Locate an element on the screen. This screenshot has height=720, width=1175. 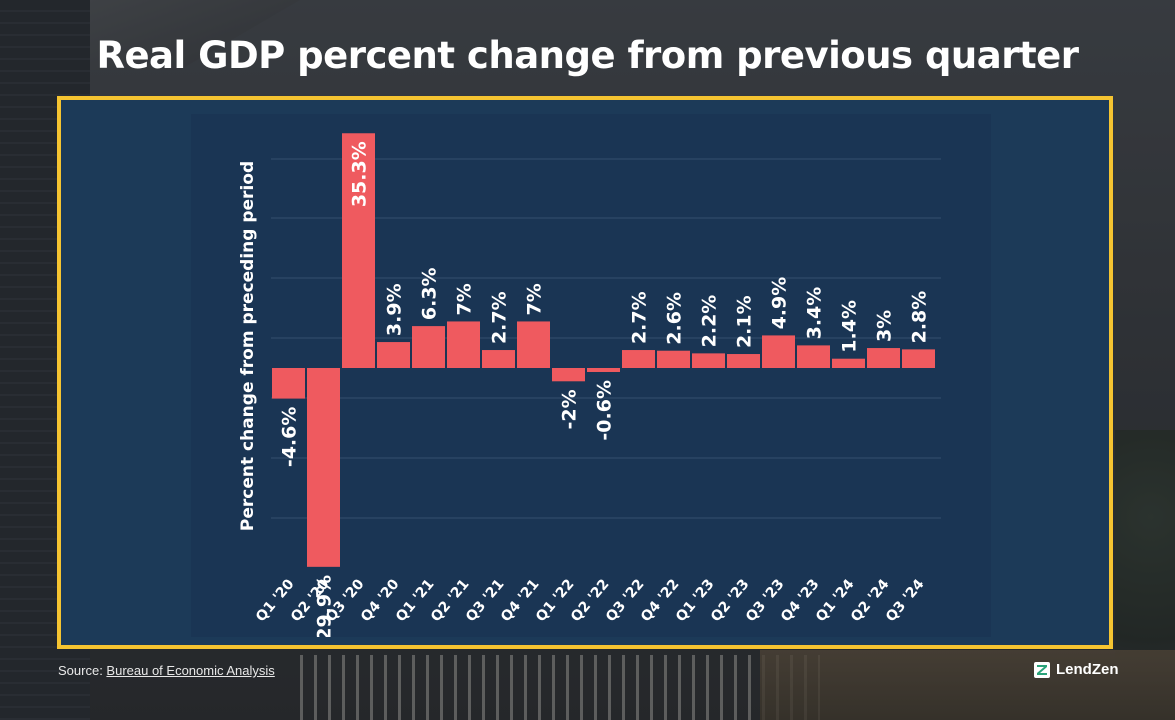
data-label: 2.6% is located at coordinates (675, 318).